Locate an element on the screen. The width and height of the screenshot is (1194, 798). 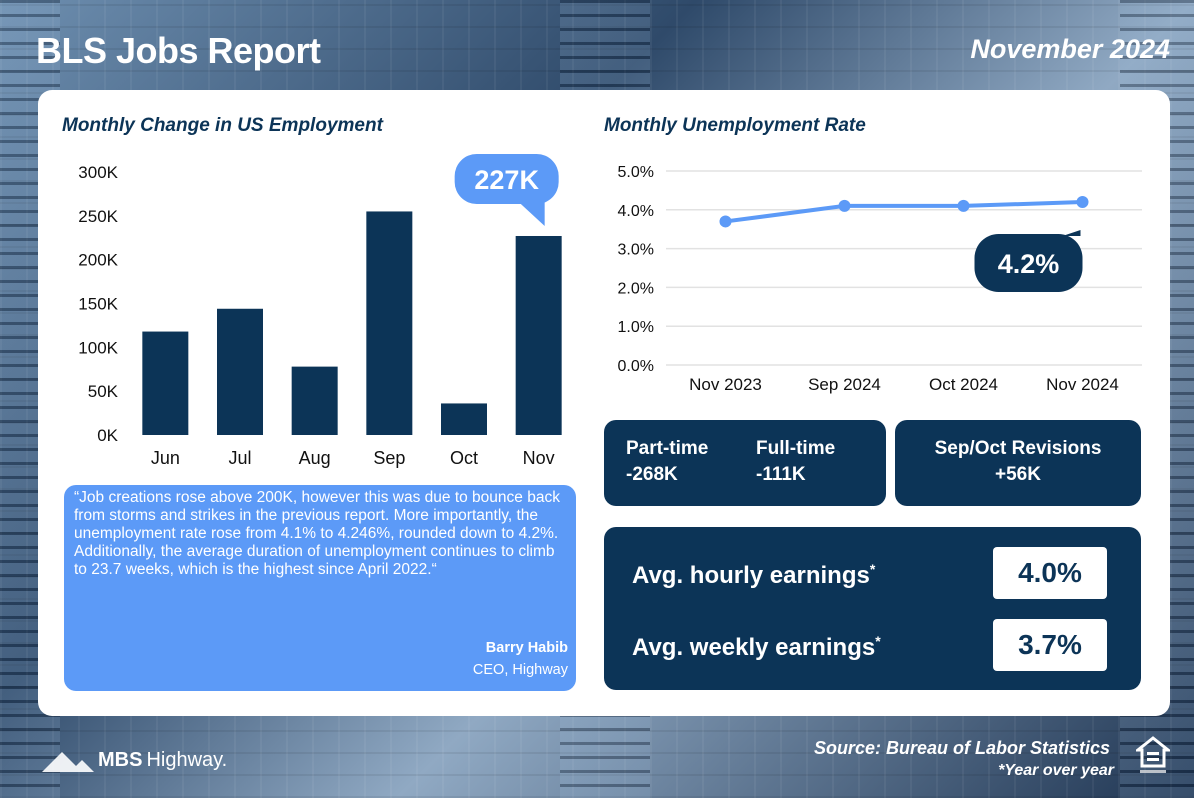
part-time-value: -268K is located at coordinates (652, 474).